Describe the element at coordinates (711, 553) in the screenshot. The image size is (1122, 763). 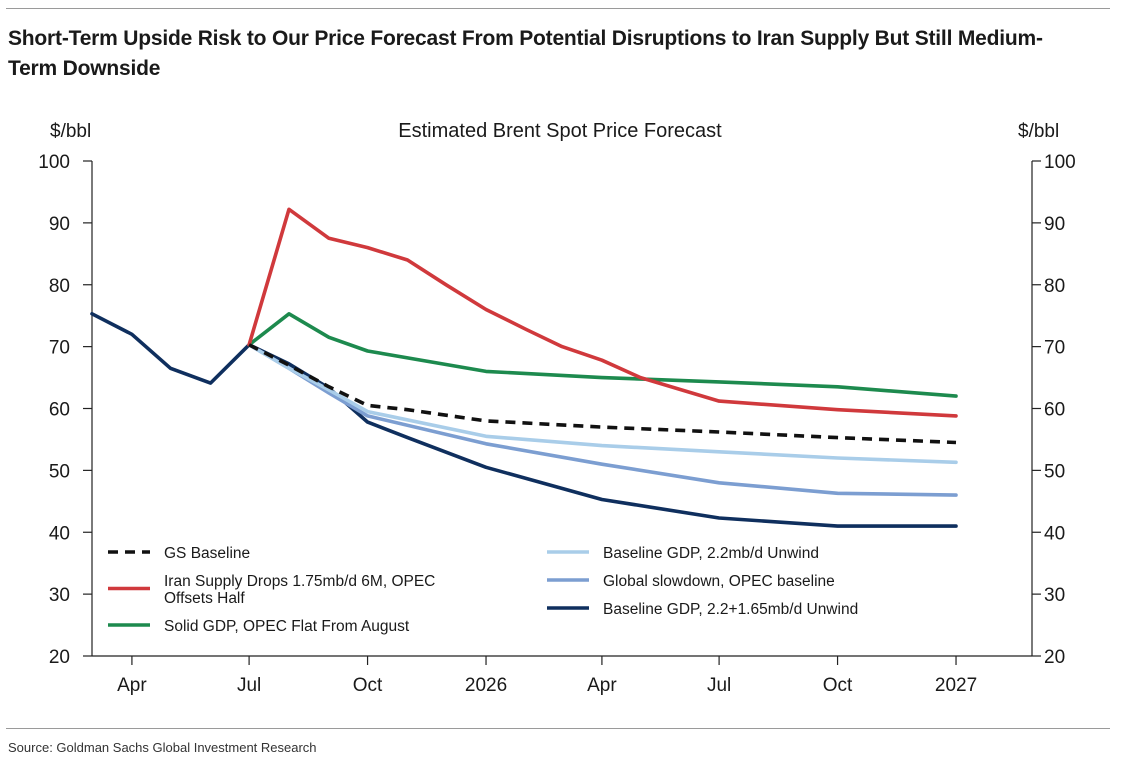
I see `legend-label: Baseline GDP, 2.2mb/d Unwind` at that location.